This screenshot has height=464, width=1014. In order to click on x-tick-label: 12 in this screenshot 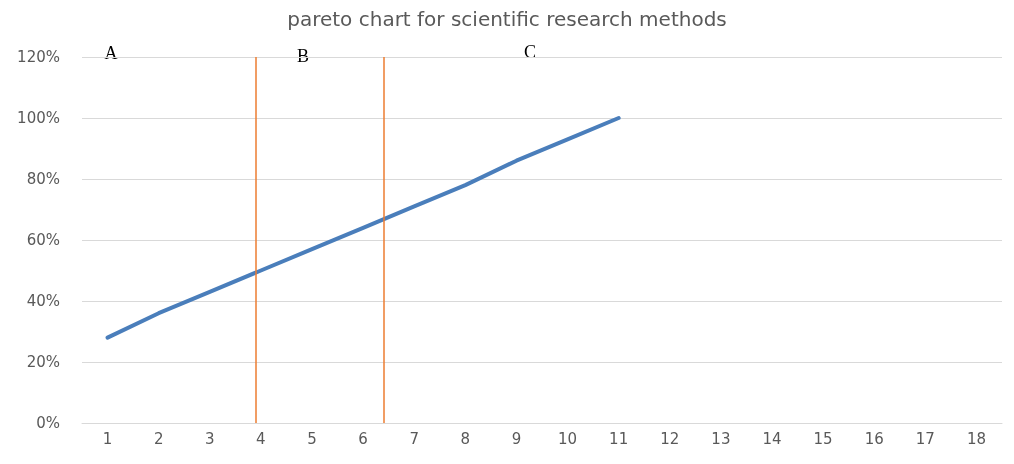, I will do `click(670, 438)`.